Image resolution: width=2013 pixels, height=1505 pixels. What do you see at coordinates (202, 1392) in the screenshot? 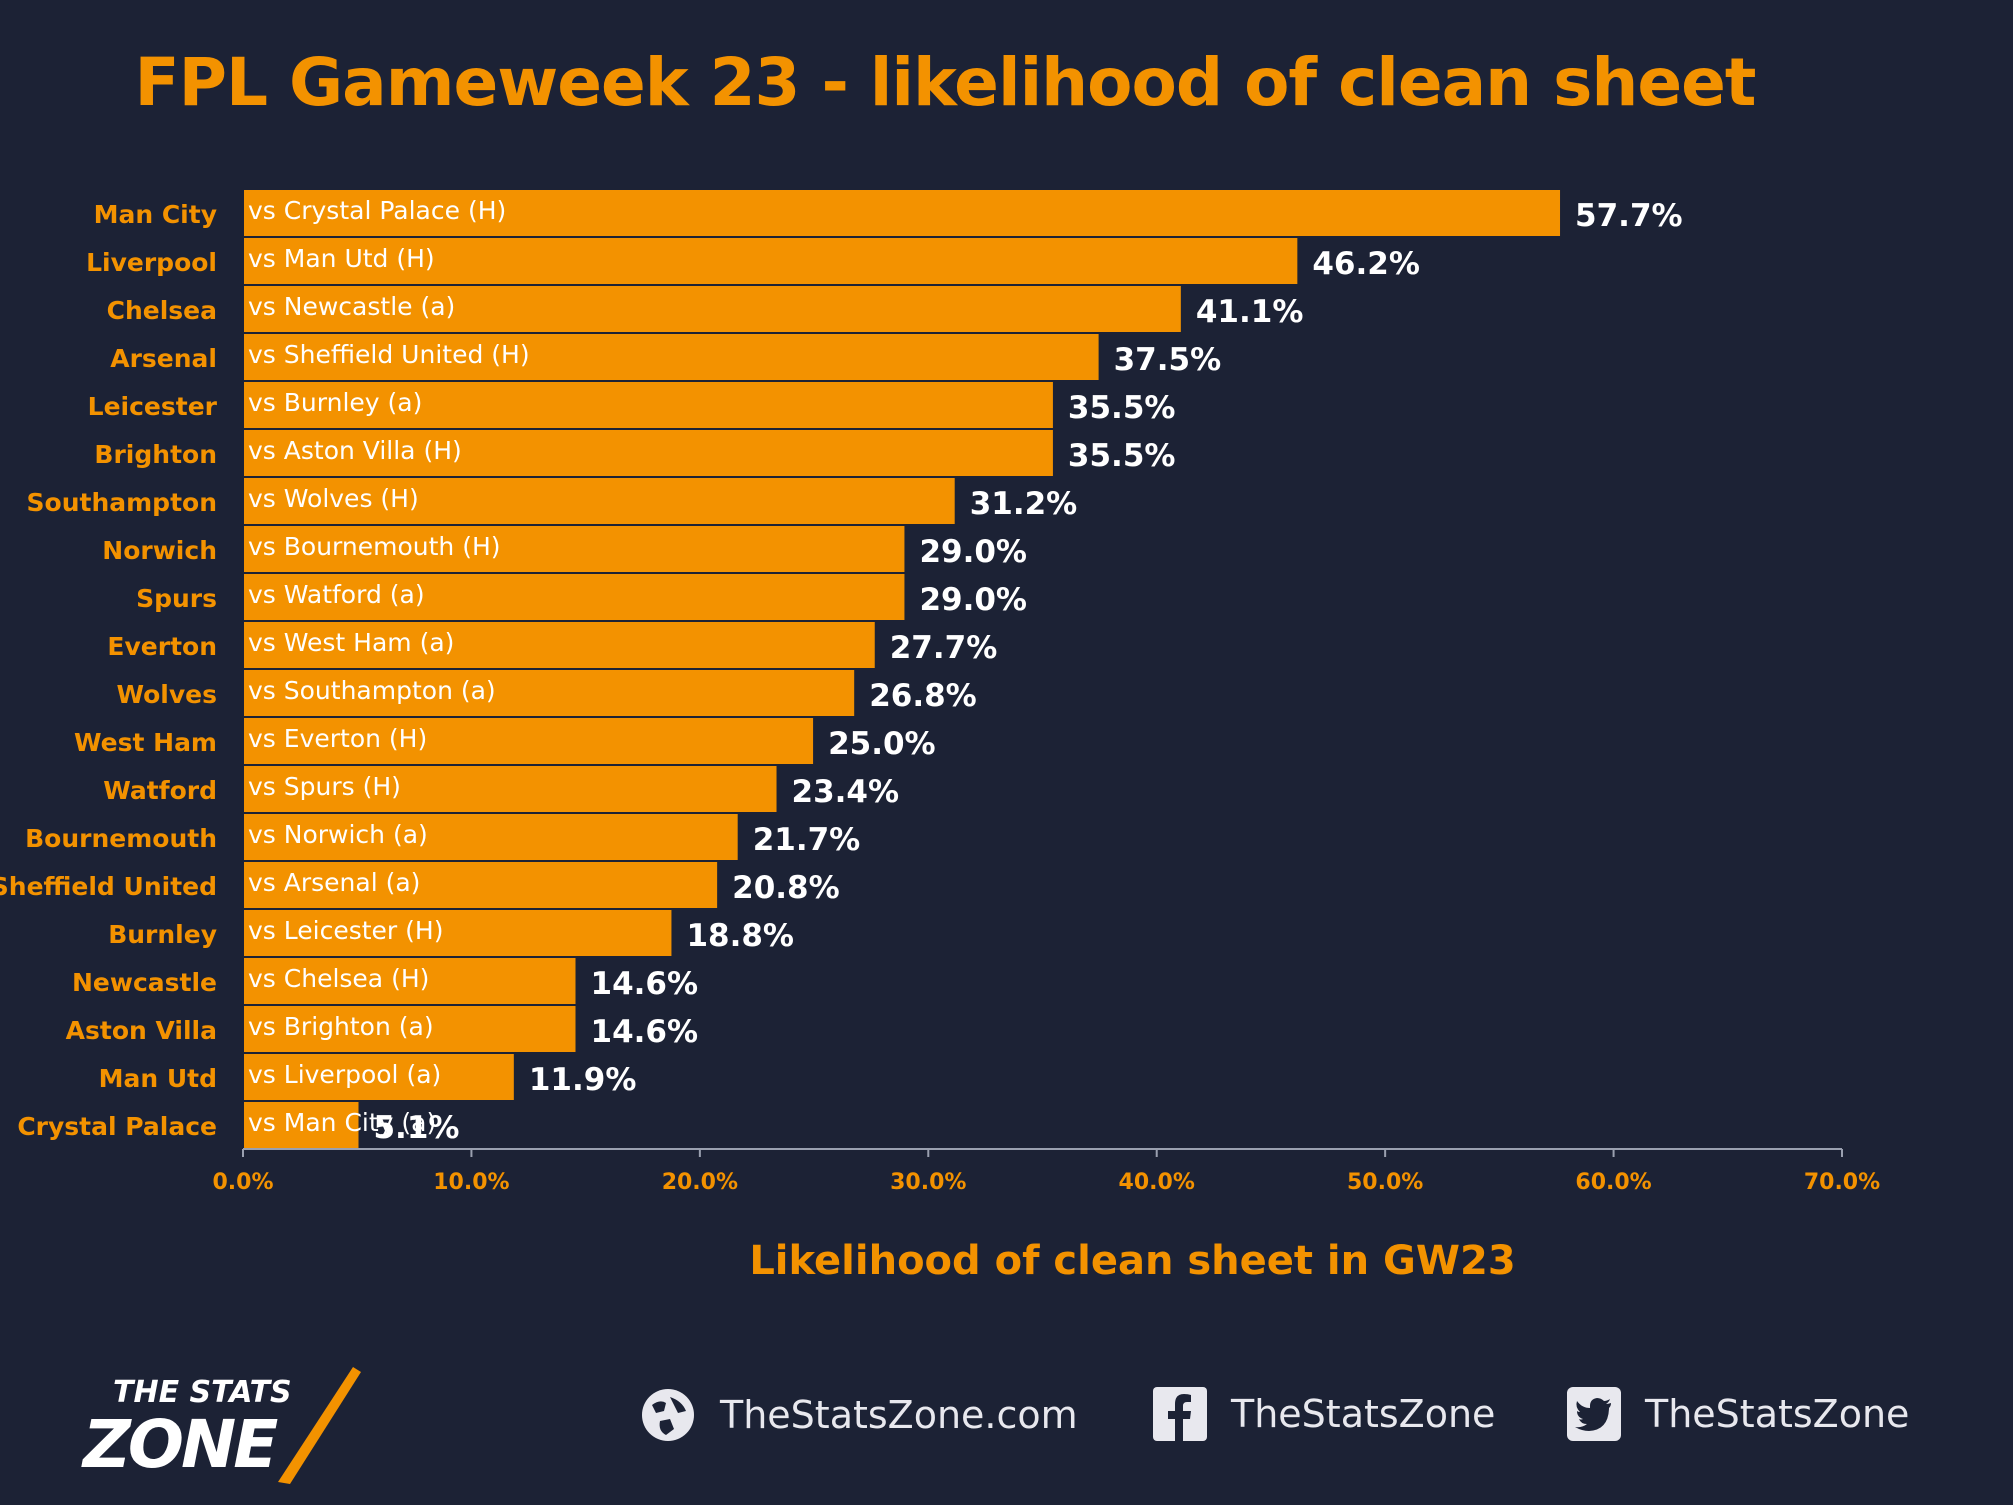
I see `svg-text: THE STATS` at bounding box center [202, 1392].